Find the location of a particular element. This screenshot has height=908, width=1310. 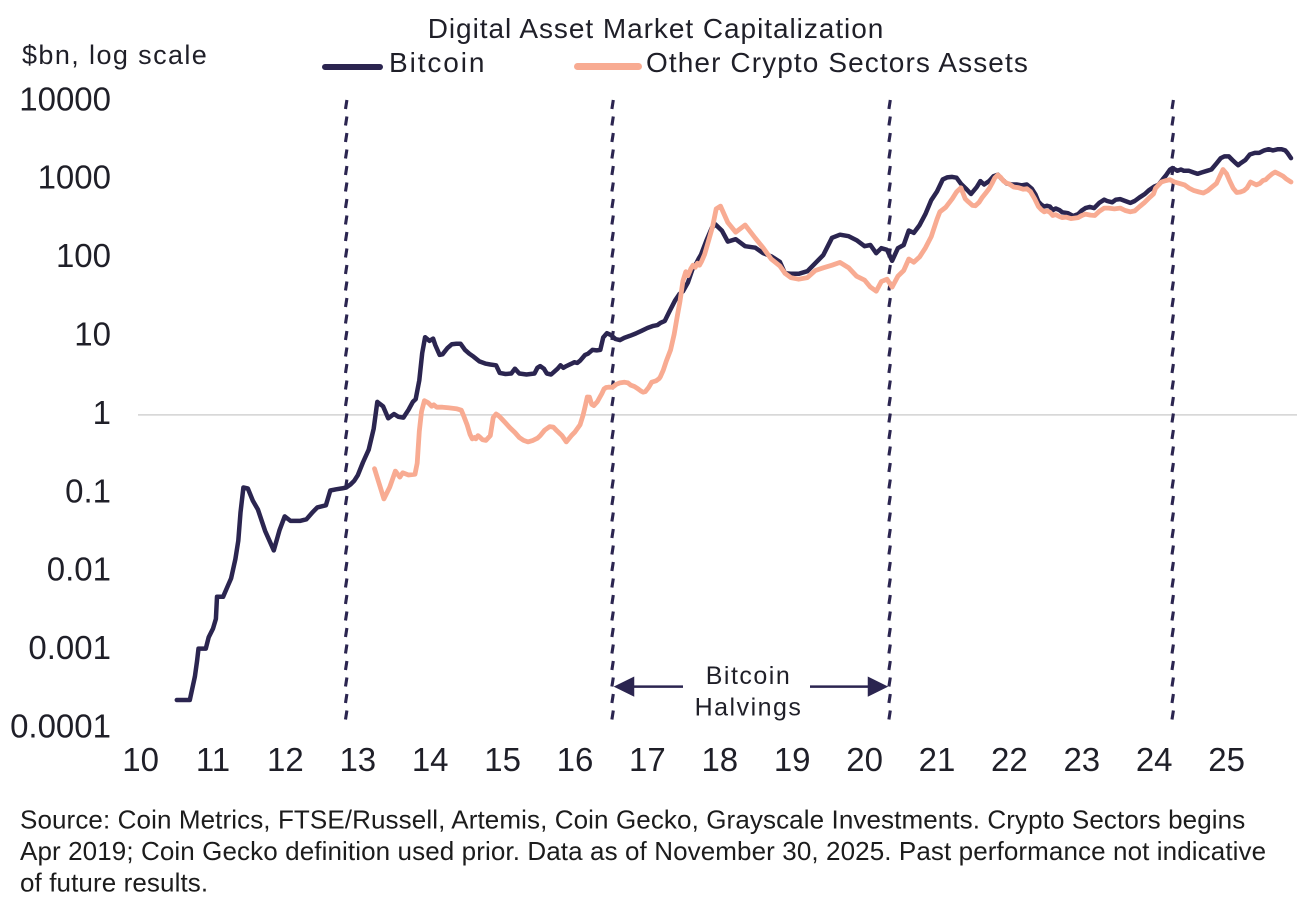

svg-text: 16 is located at coordinates (575, 759).